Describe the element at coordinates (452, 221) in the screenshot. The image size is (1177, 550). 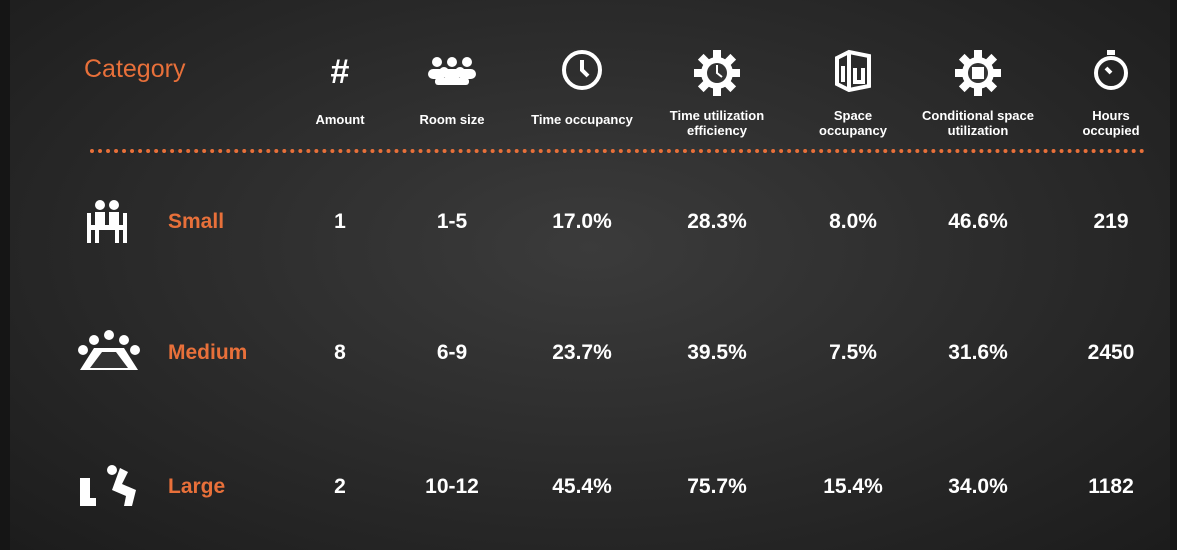
I see `cell-value: 1-5` at that location.